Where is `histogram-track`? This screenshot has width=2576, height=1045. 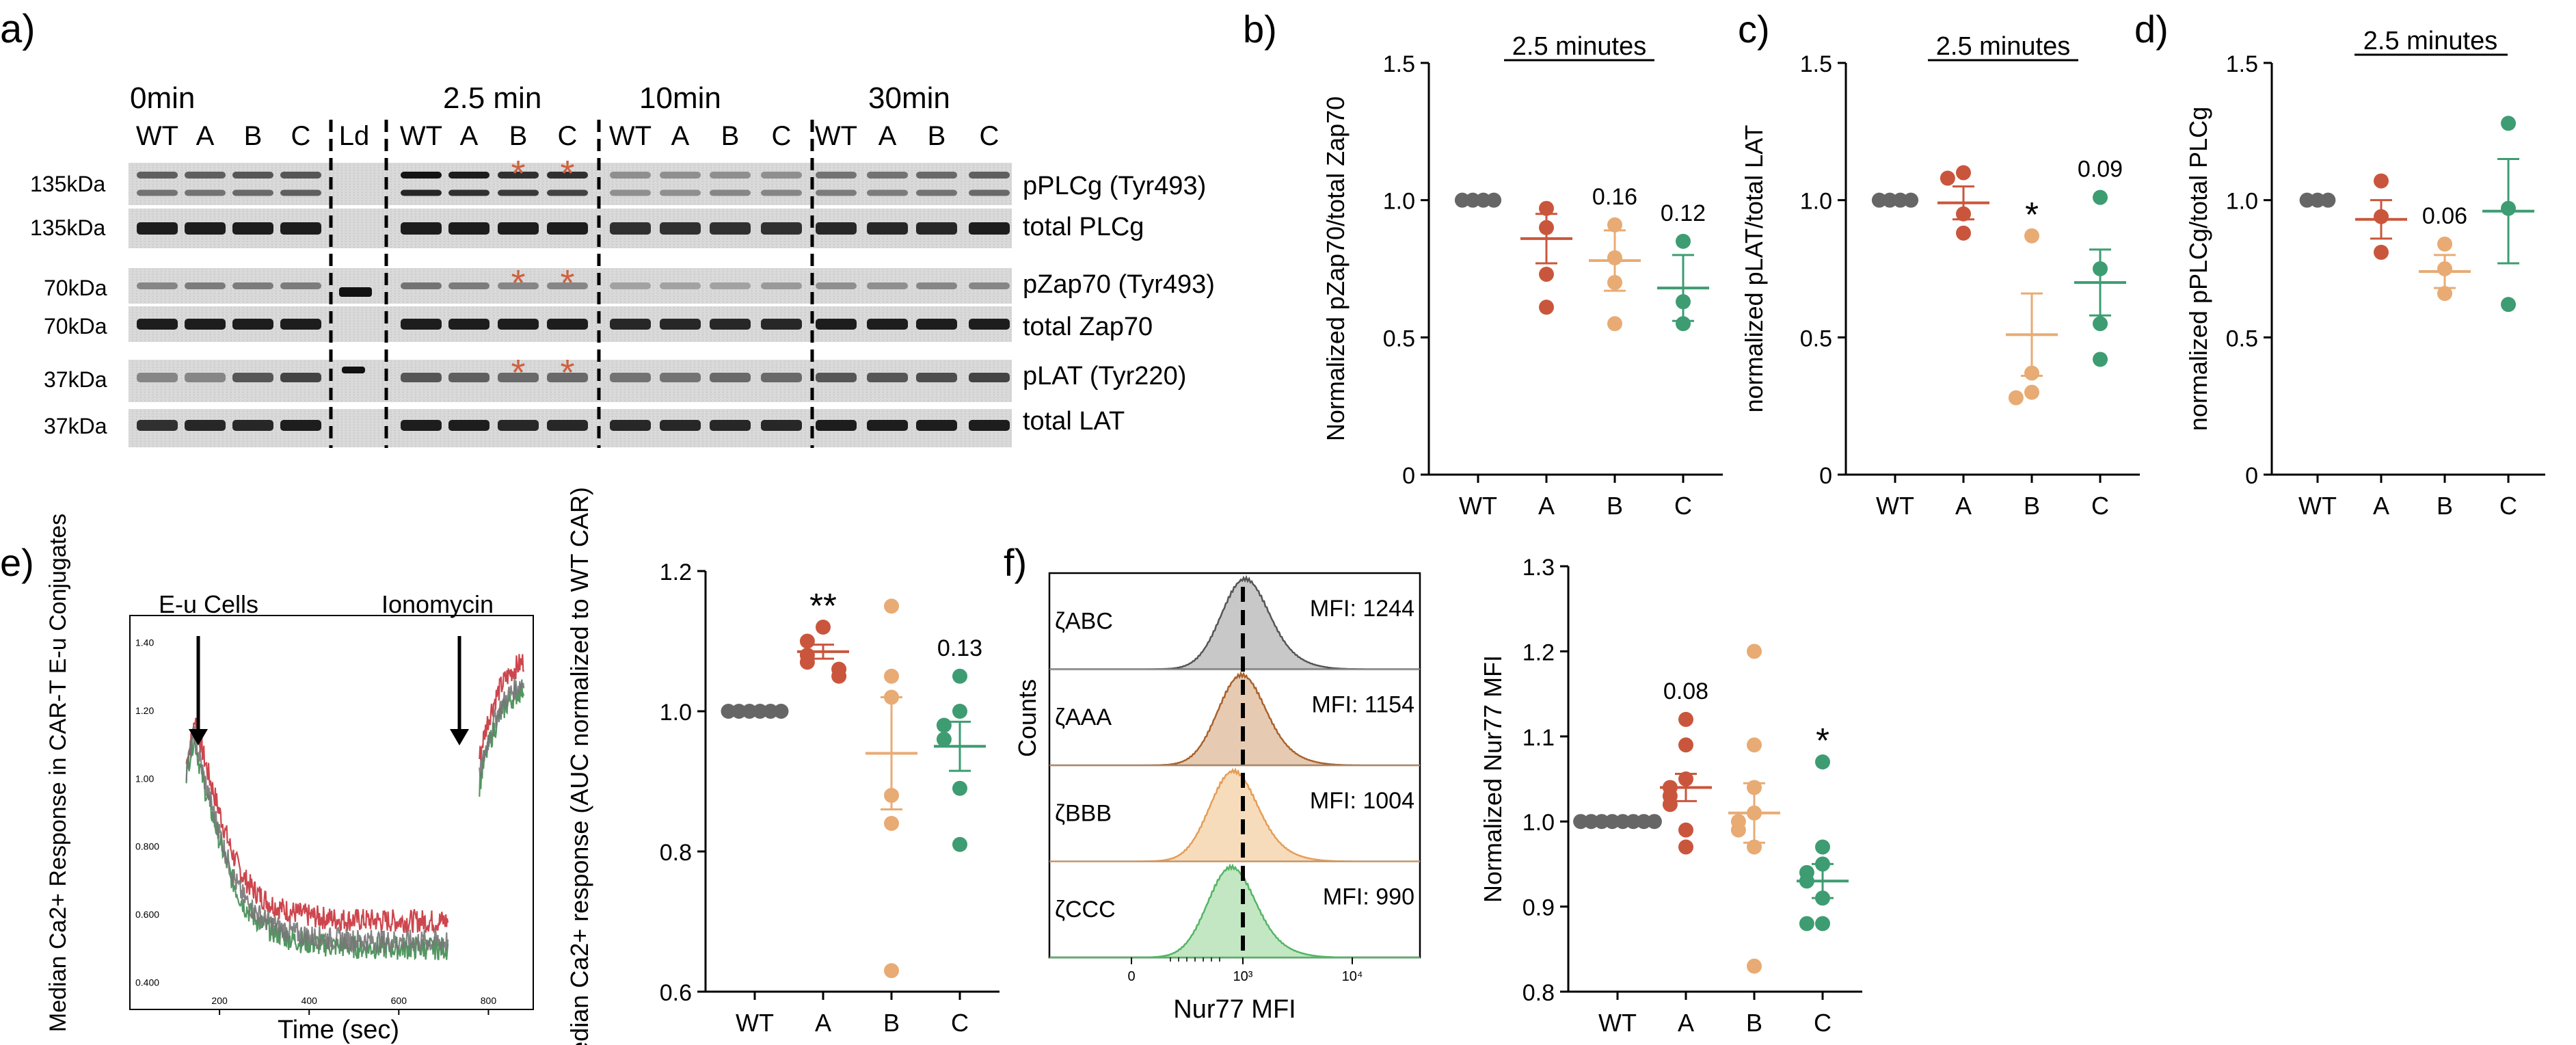 histogram-track is located at coordinates (1234, 911).